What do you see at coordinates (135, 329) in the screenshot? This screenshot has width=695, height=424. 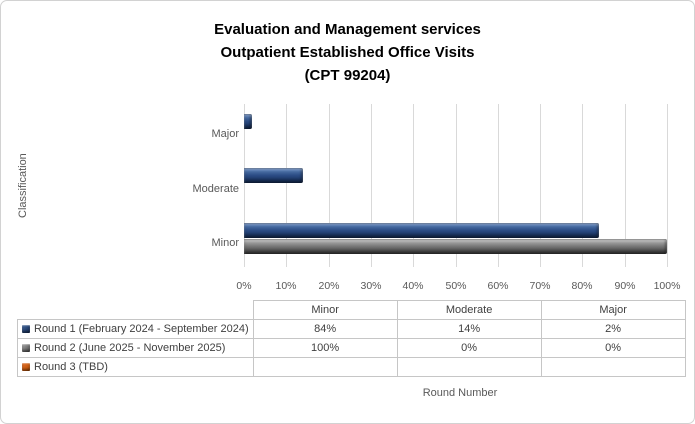 I see `series-label: Round 1 (February 2024 - September 2024)` at bounding box center [135, 329].